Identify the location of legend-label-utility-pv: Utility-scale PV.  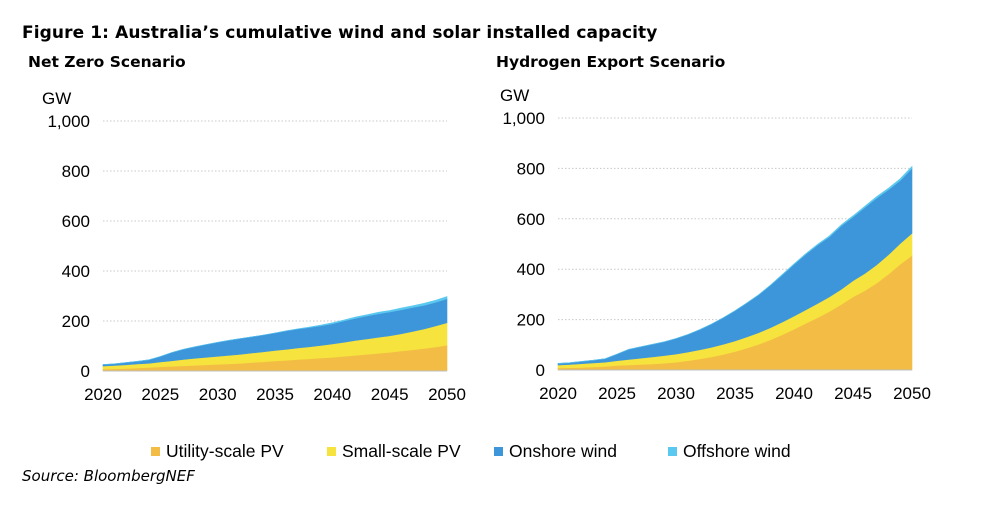
(225, 450).